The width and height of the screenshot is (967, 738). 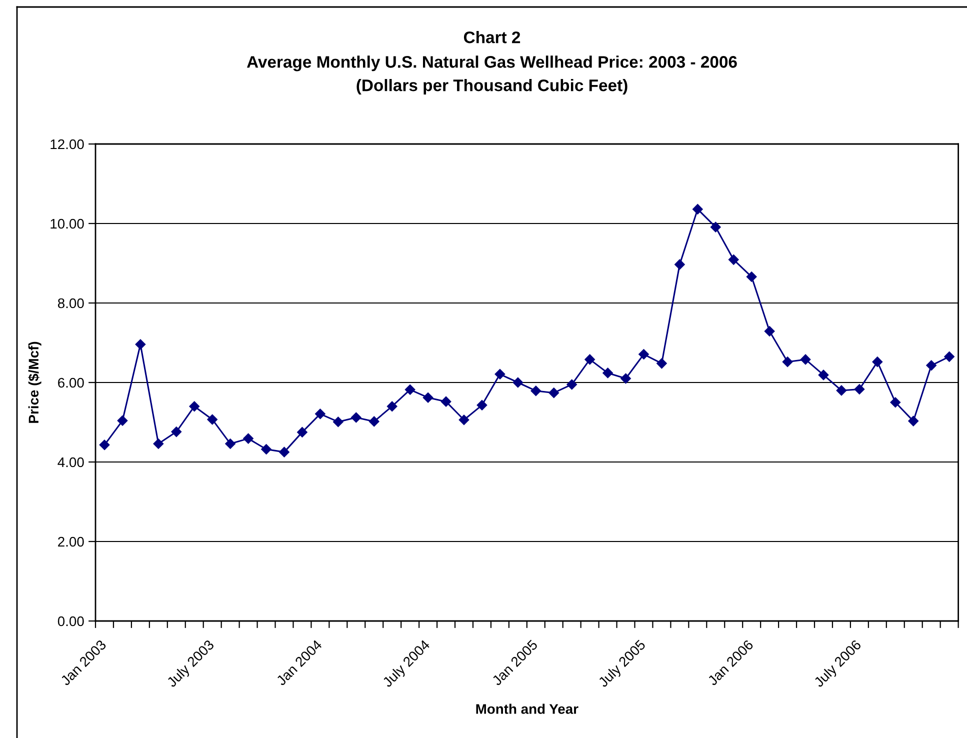 What do you see at coordinates (35, 382) in the screenshot?
I see `y-axis-title: Price ($/Mcf)` at bounding box center [35, 382].